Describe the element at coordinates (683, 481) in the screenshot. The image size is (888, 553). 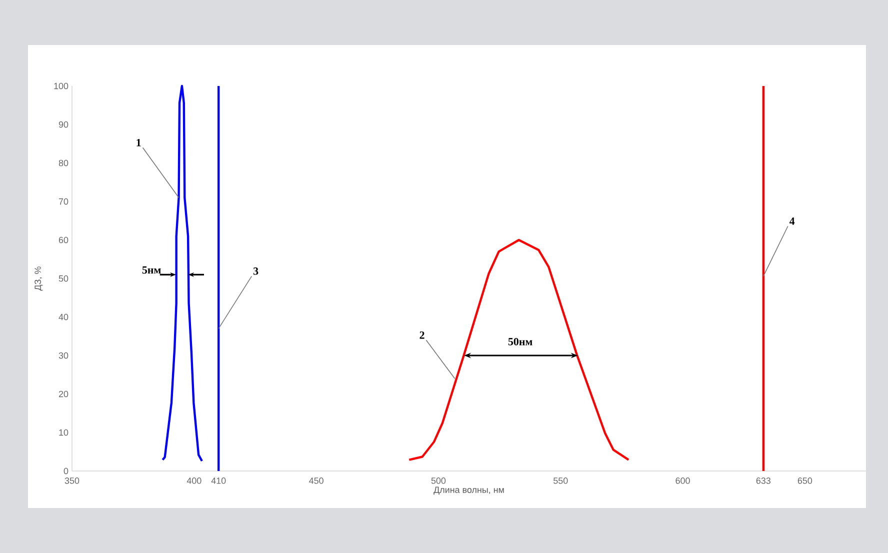
I see `x-tick-label: 600` at that location.